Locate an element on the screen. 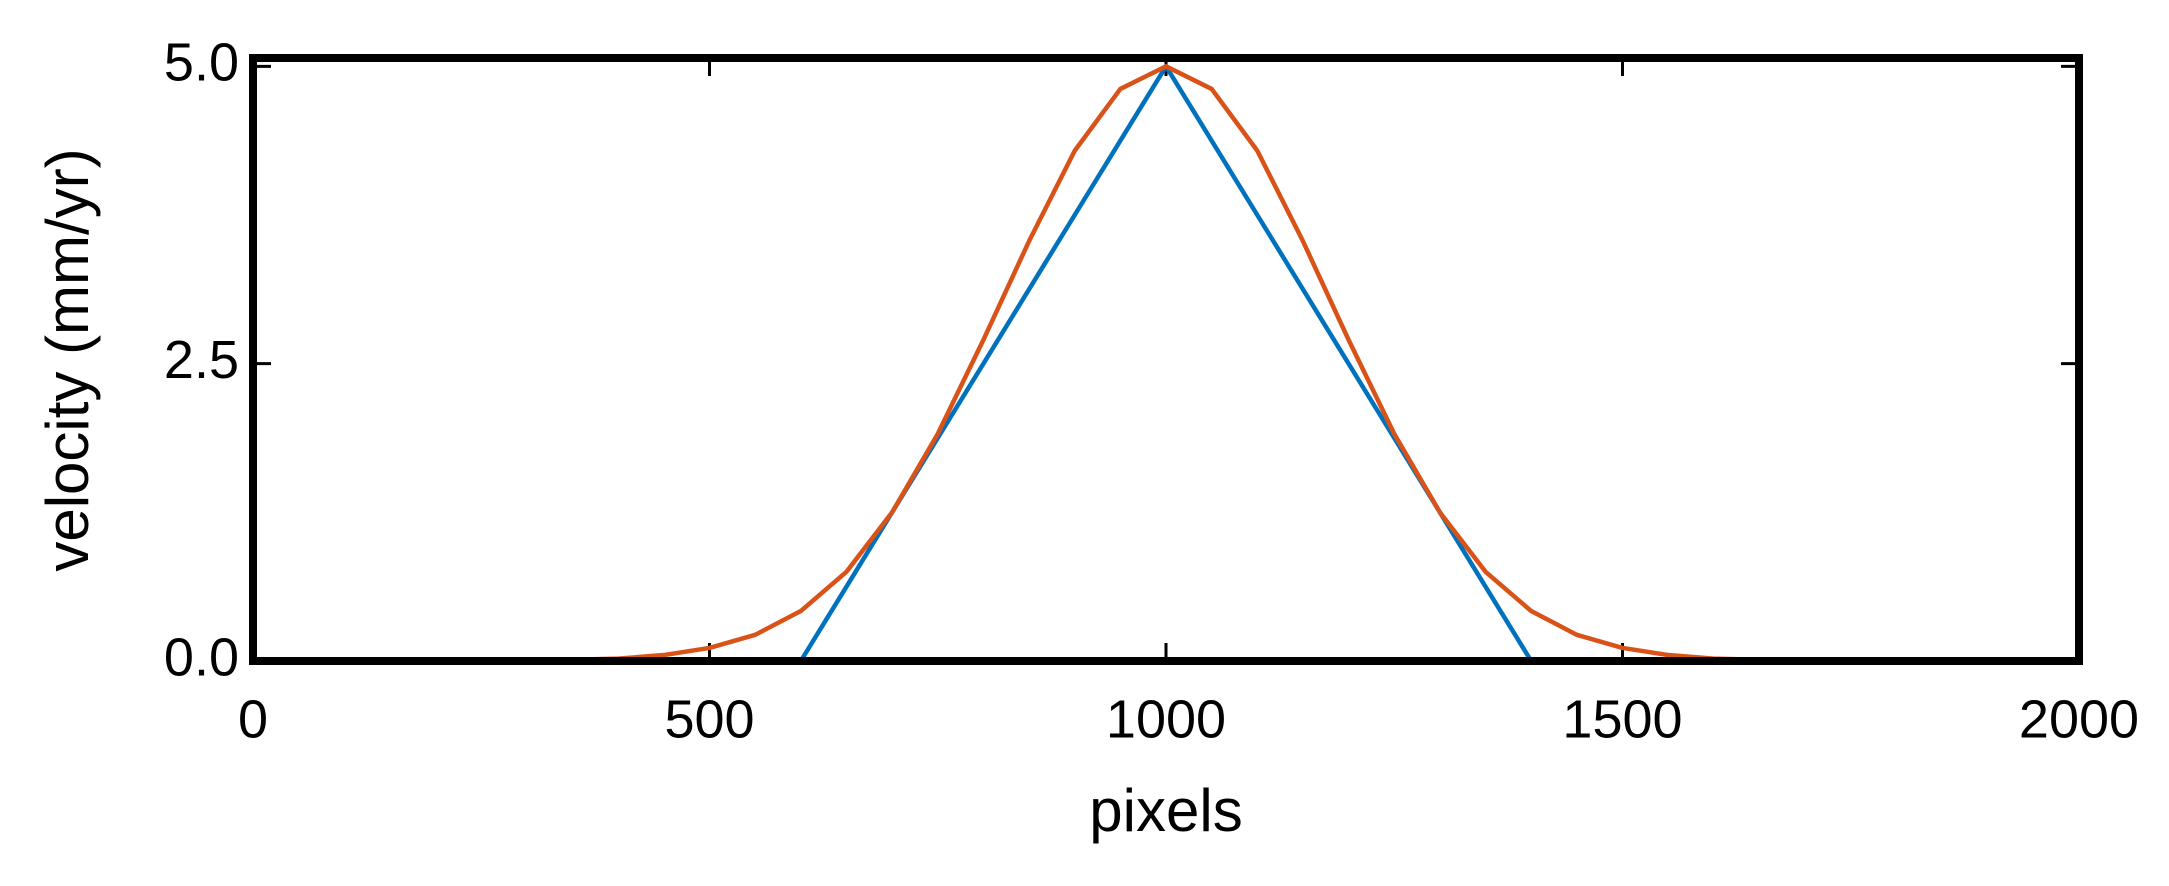 Image resolution: width=2169 pixels, height=886 pixels. y-tick-label: 0.0 is located at coordinates (201, 657).